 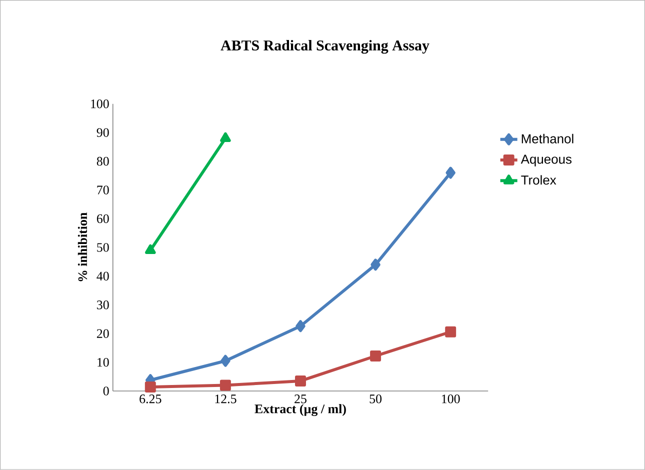 I want to click on y-tick-label: 80, so click(x=102, y=161).